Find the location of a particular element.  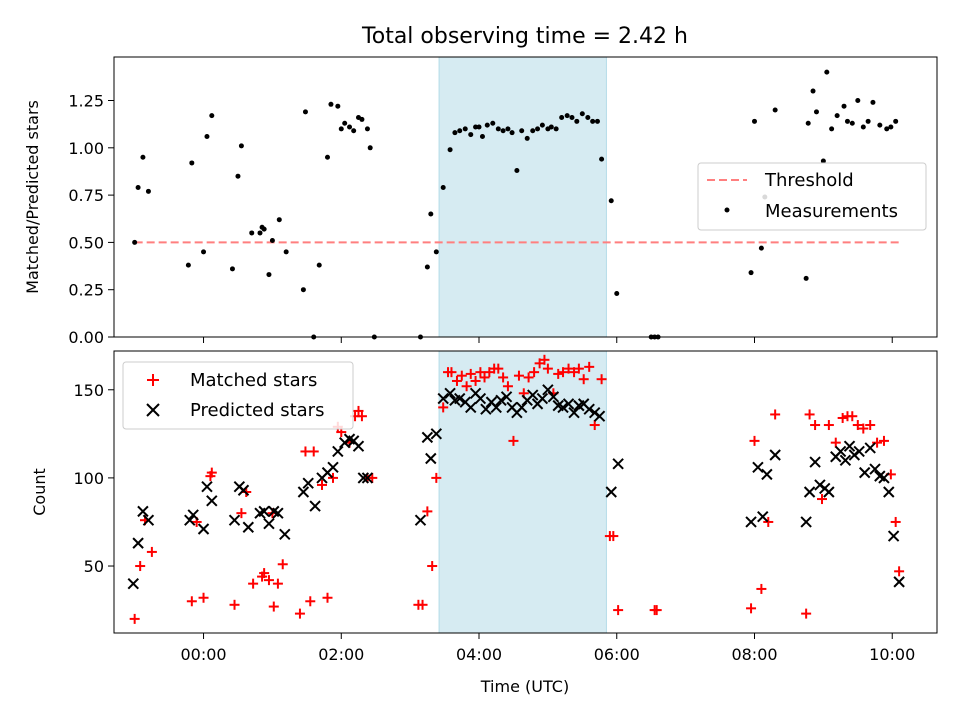

bottom-x-axis: 00:00 02:00 04:00 06:00 08:00 10:00 is located at coordinates (547, 648).